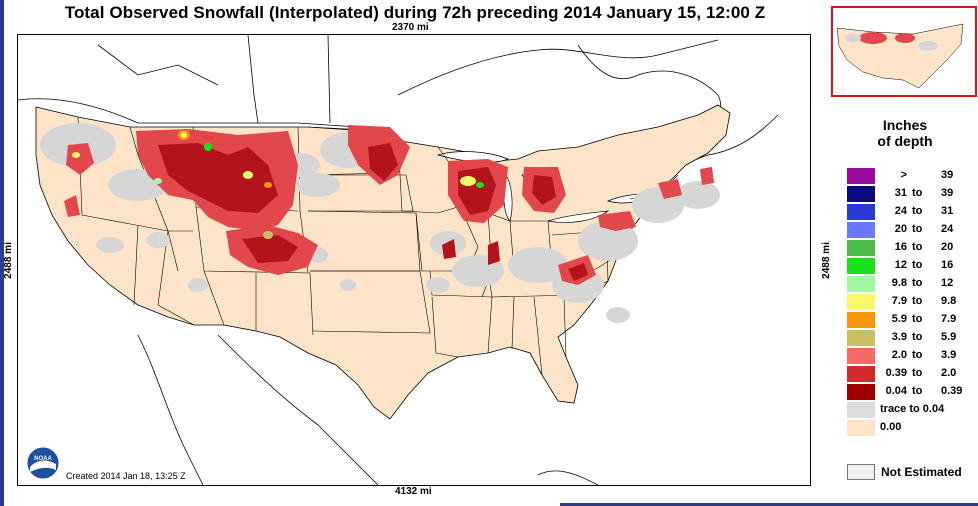 The height and width of the screenshot is (506, 978). What do you see at coordinates (900, 247) in the screenshot?
I see `legend-label-lo: 16` at bounding box center [900, 247].